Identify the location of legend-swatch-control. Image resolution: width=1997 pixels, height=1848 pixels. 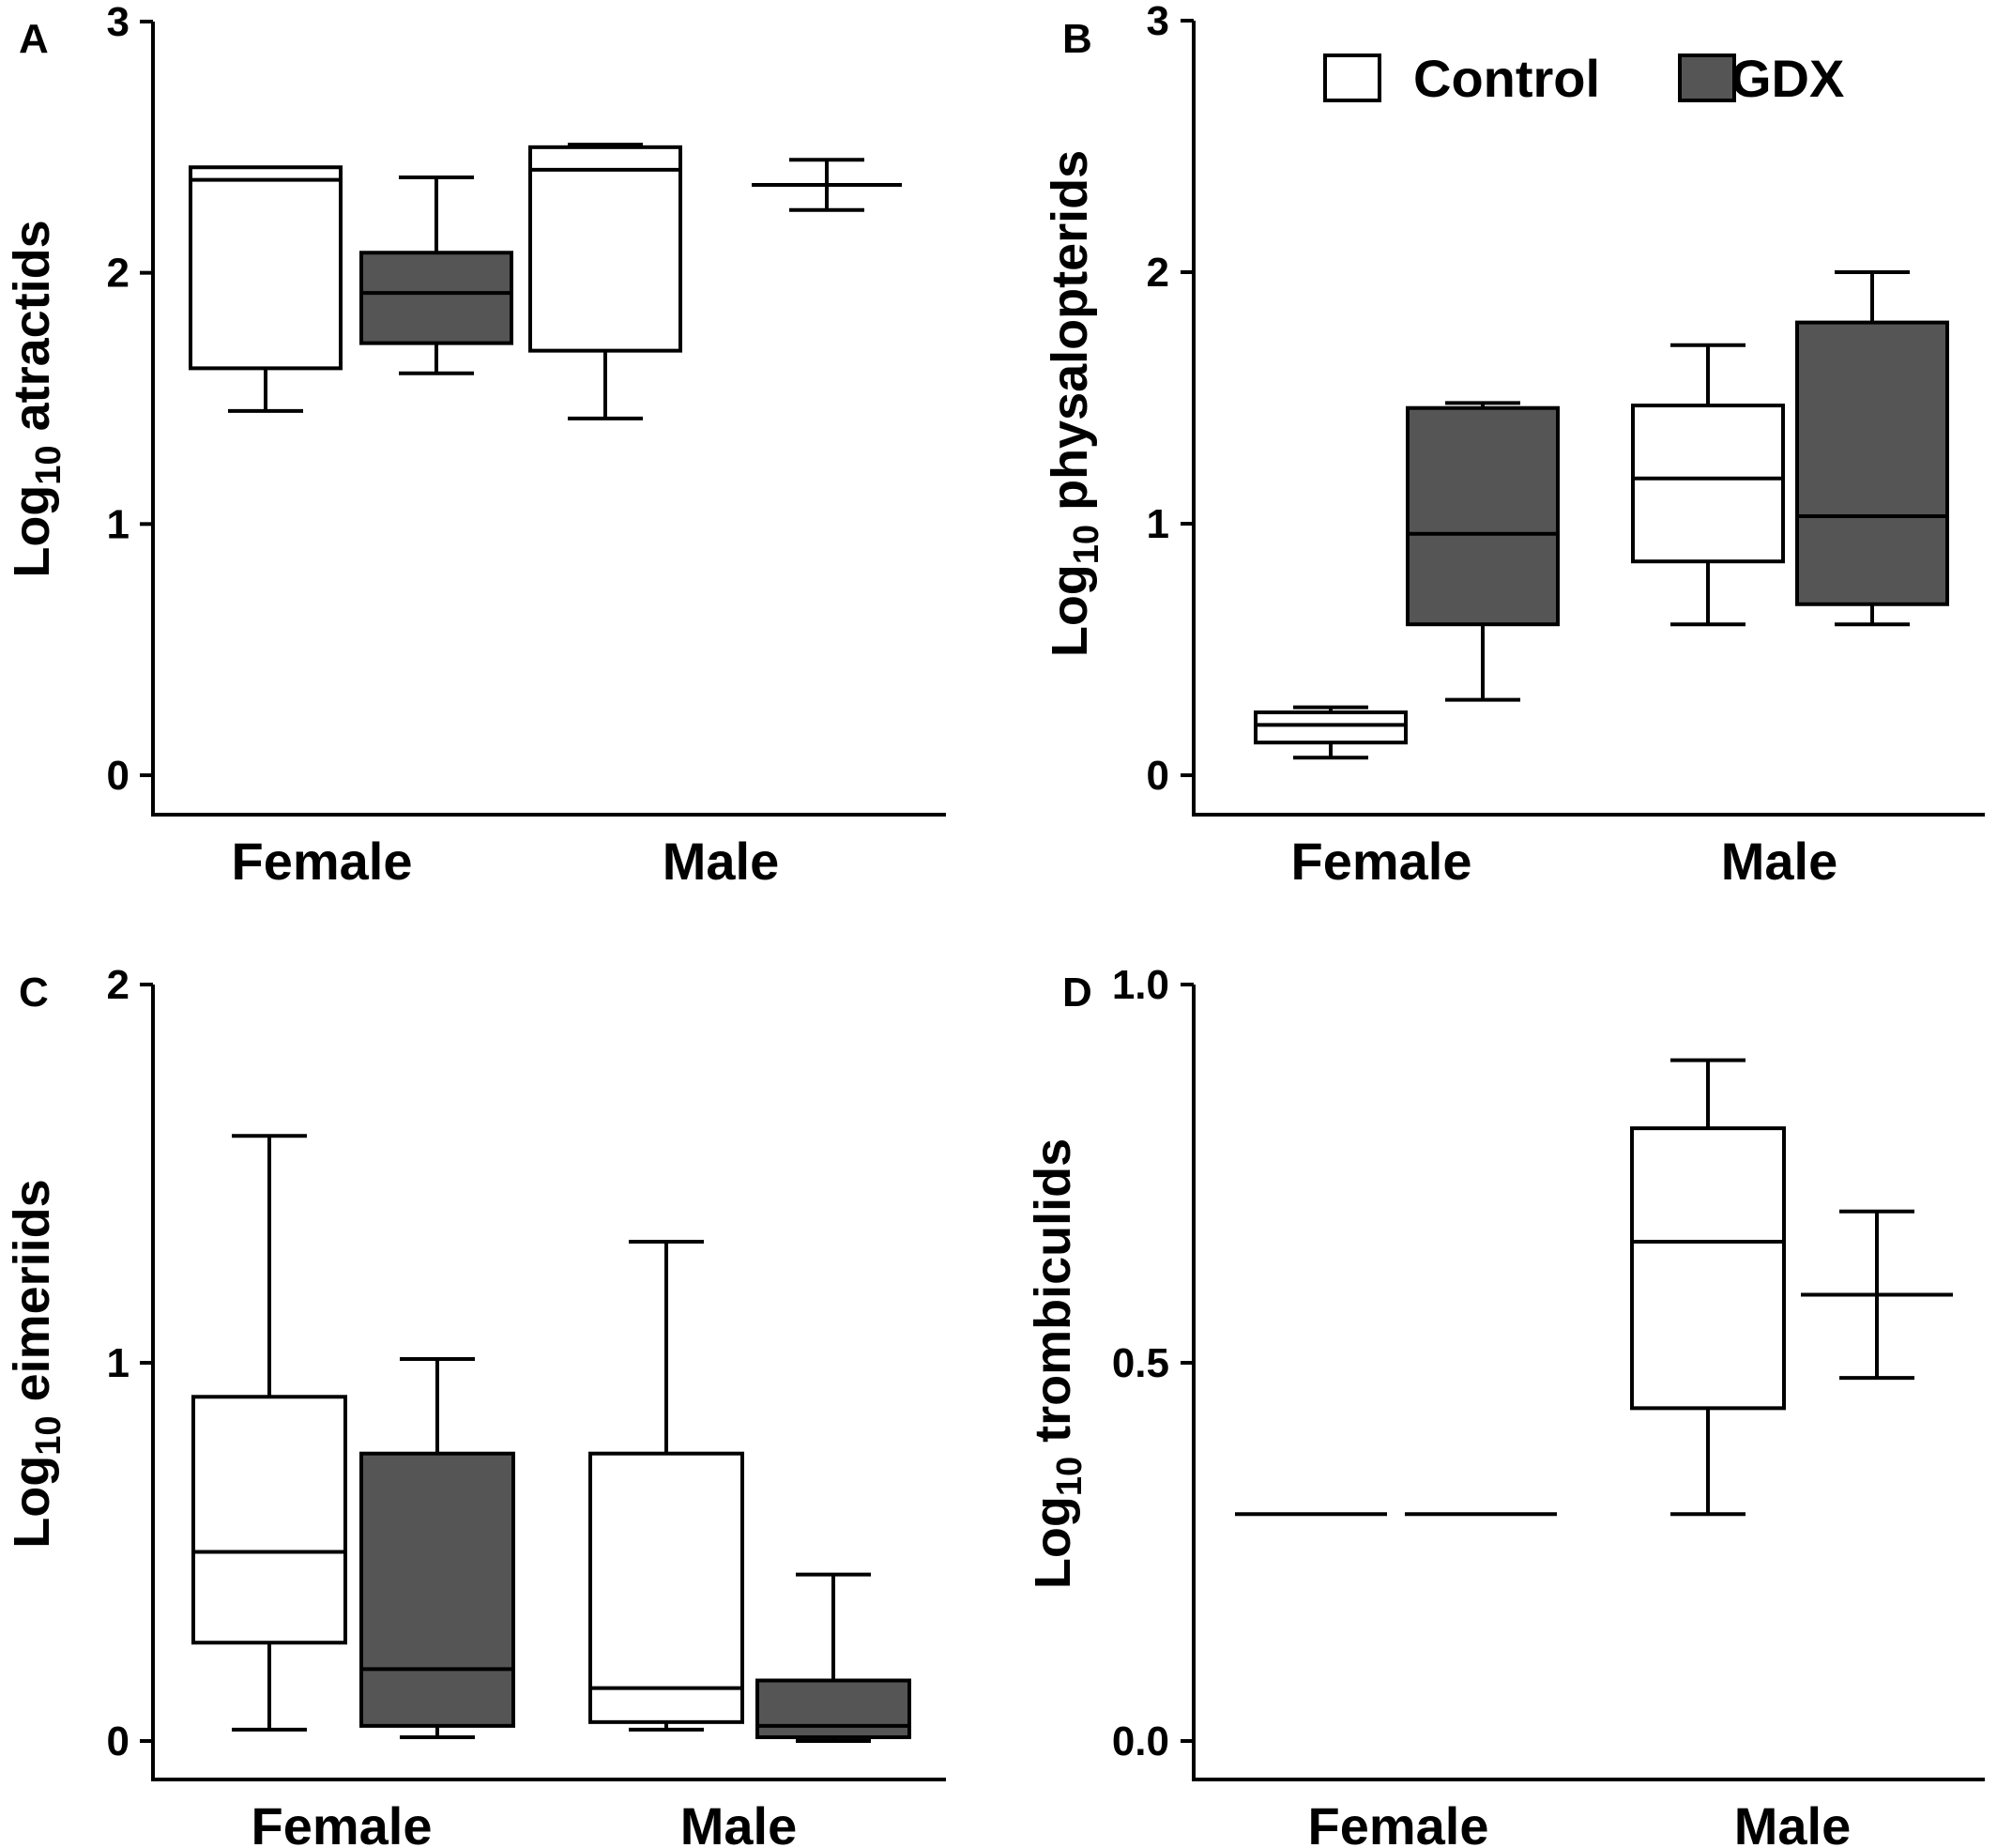
(1352, 77).